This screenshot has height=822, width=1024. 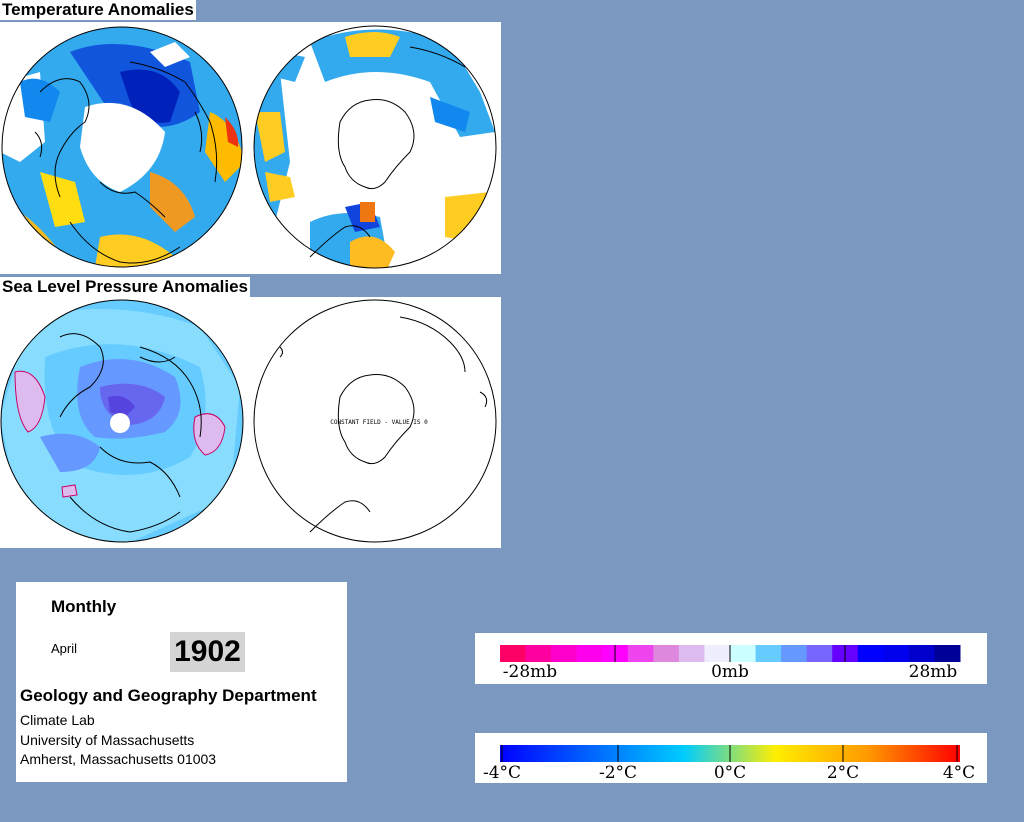 I want to click on temp-label-minus4: -4°C, so click(x=502, y=773).